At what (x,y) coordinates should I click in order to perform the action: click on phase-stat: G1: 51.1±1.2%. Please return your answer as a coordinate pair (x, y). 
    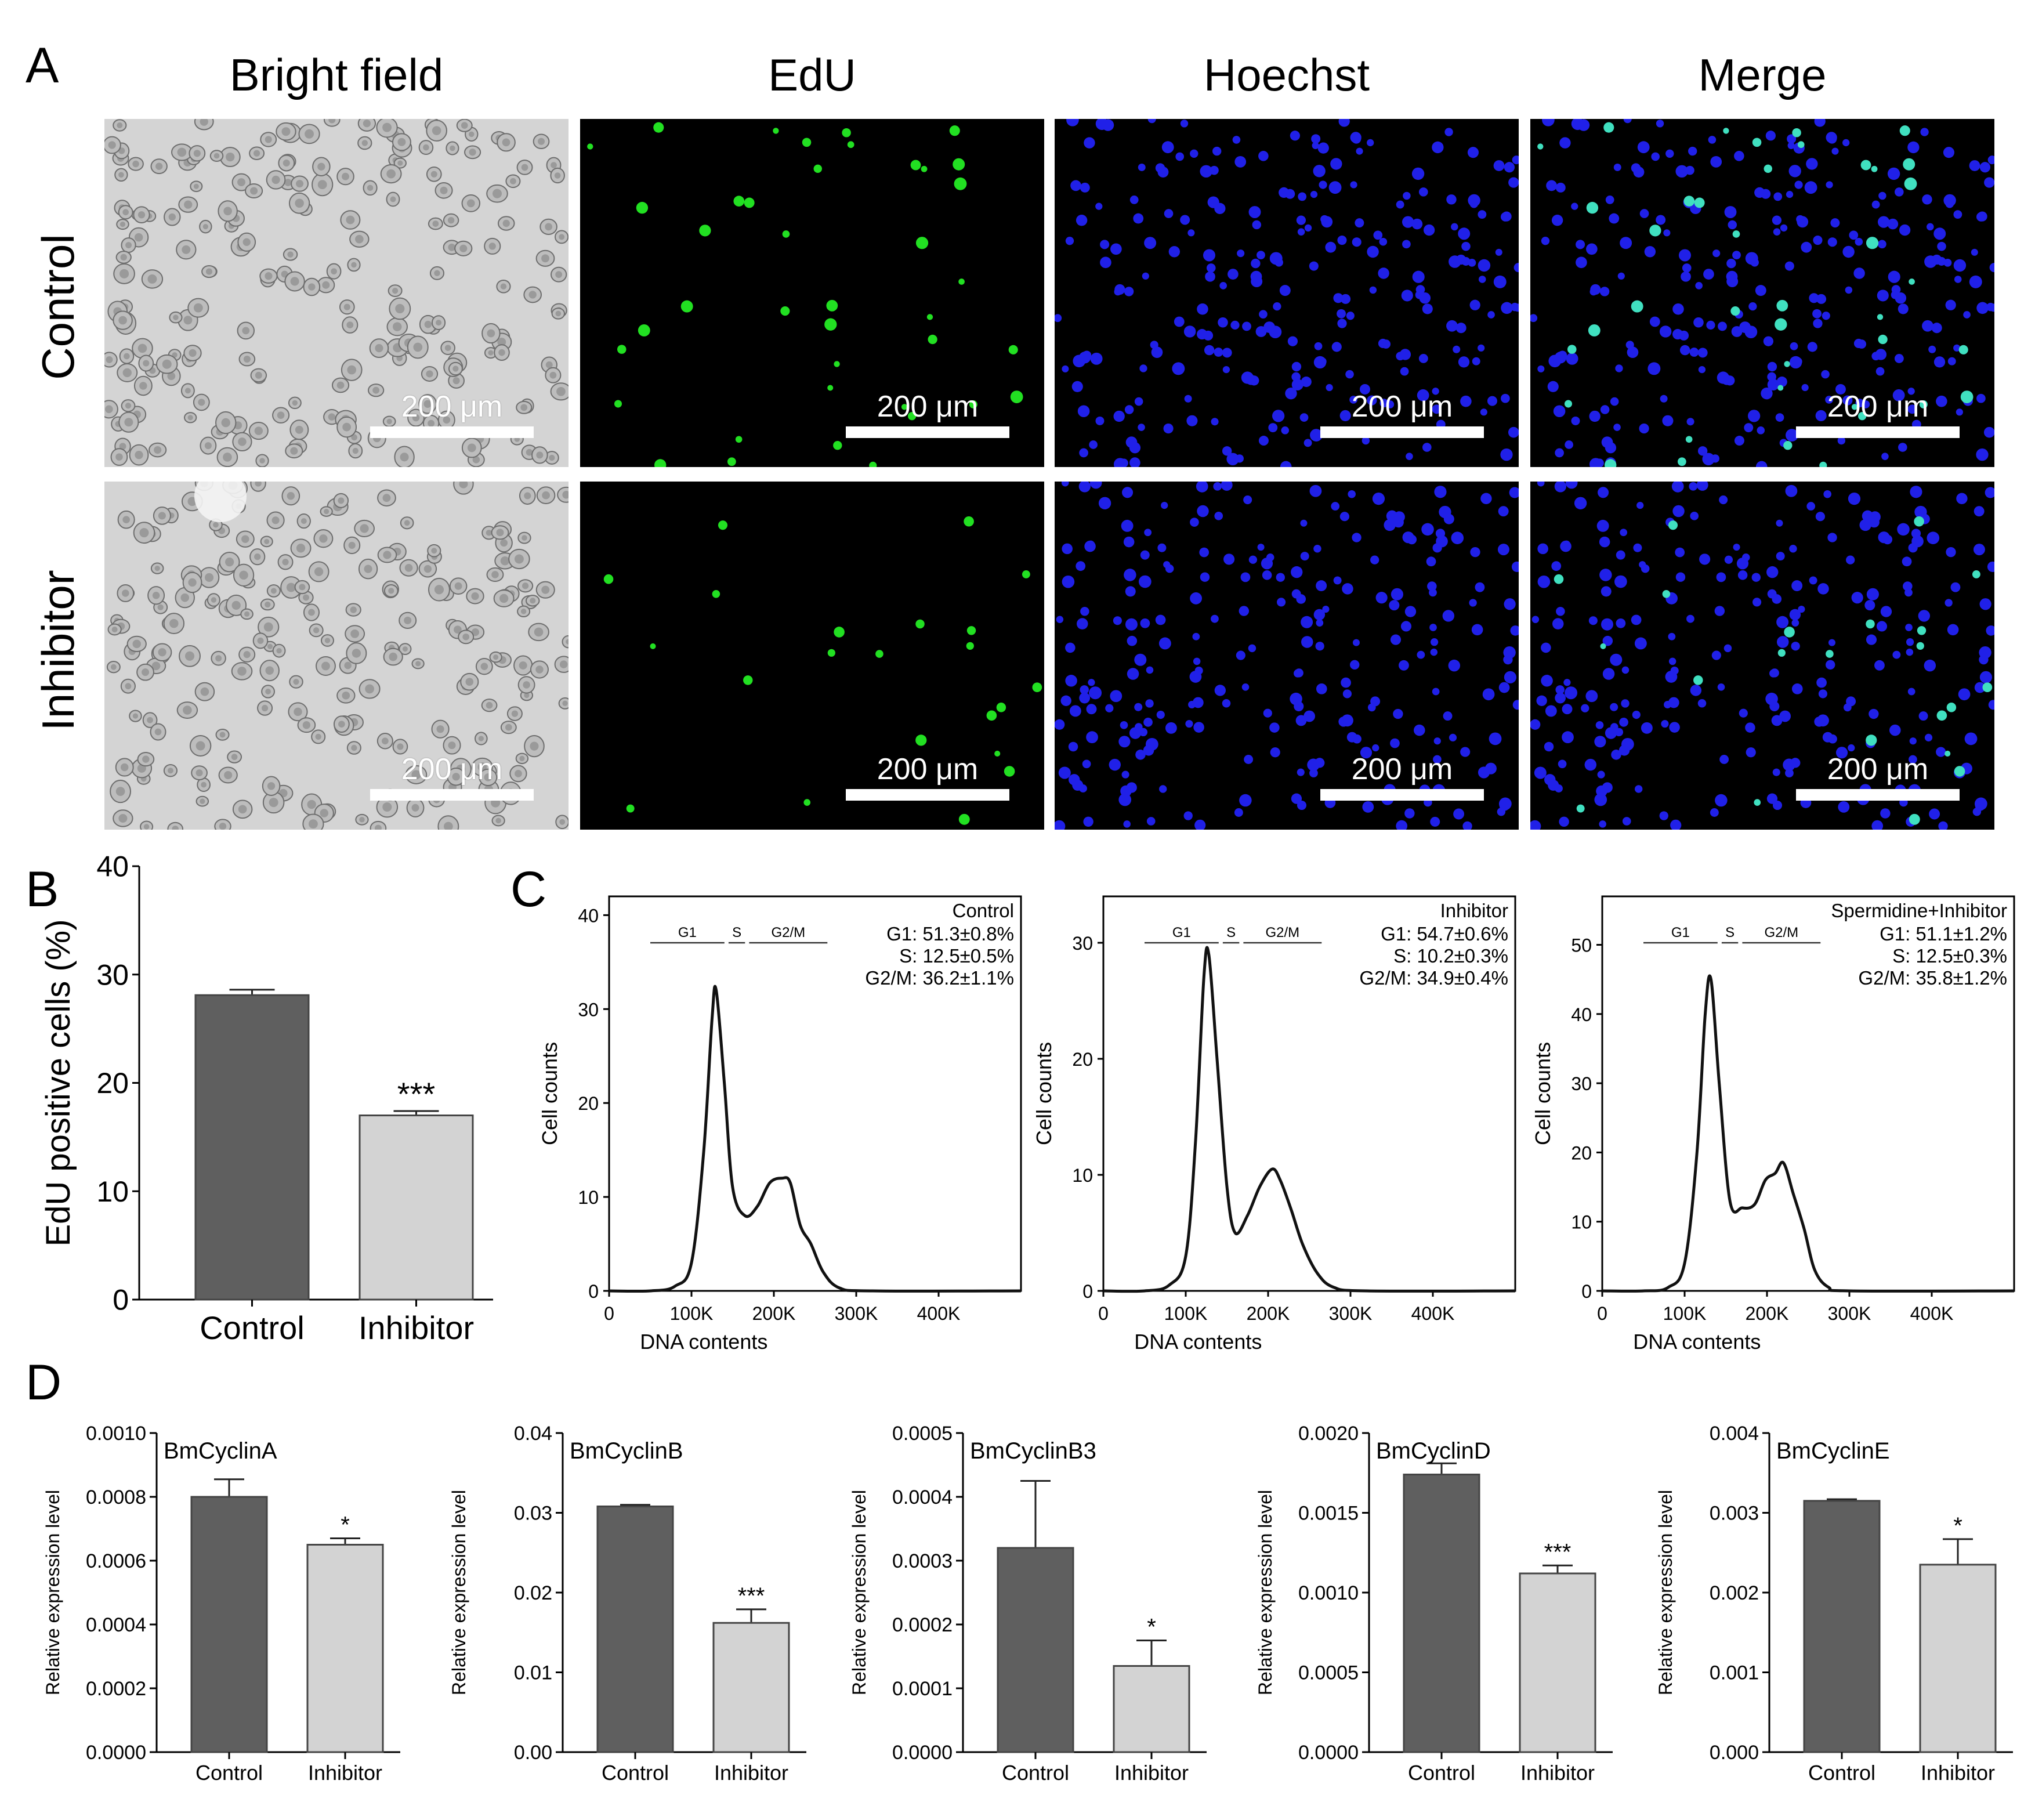
    Looking at the image, I should click on (1944, 934).